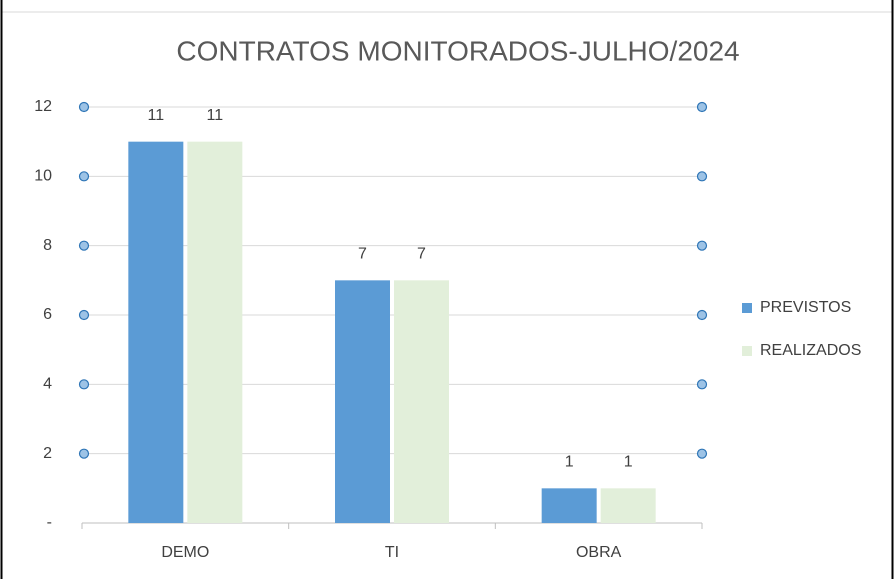  I want to click on chart-title: CONTRATOS MONITORADOS-JULHO/2024, so click(457, 50).